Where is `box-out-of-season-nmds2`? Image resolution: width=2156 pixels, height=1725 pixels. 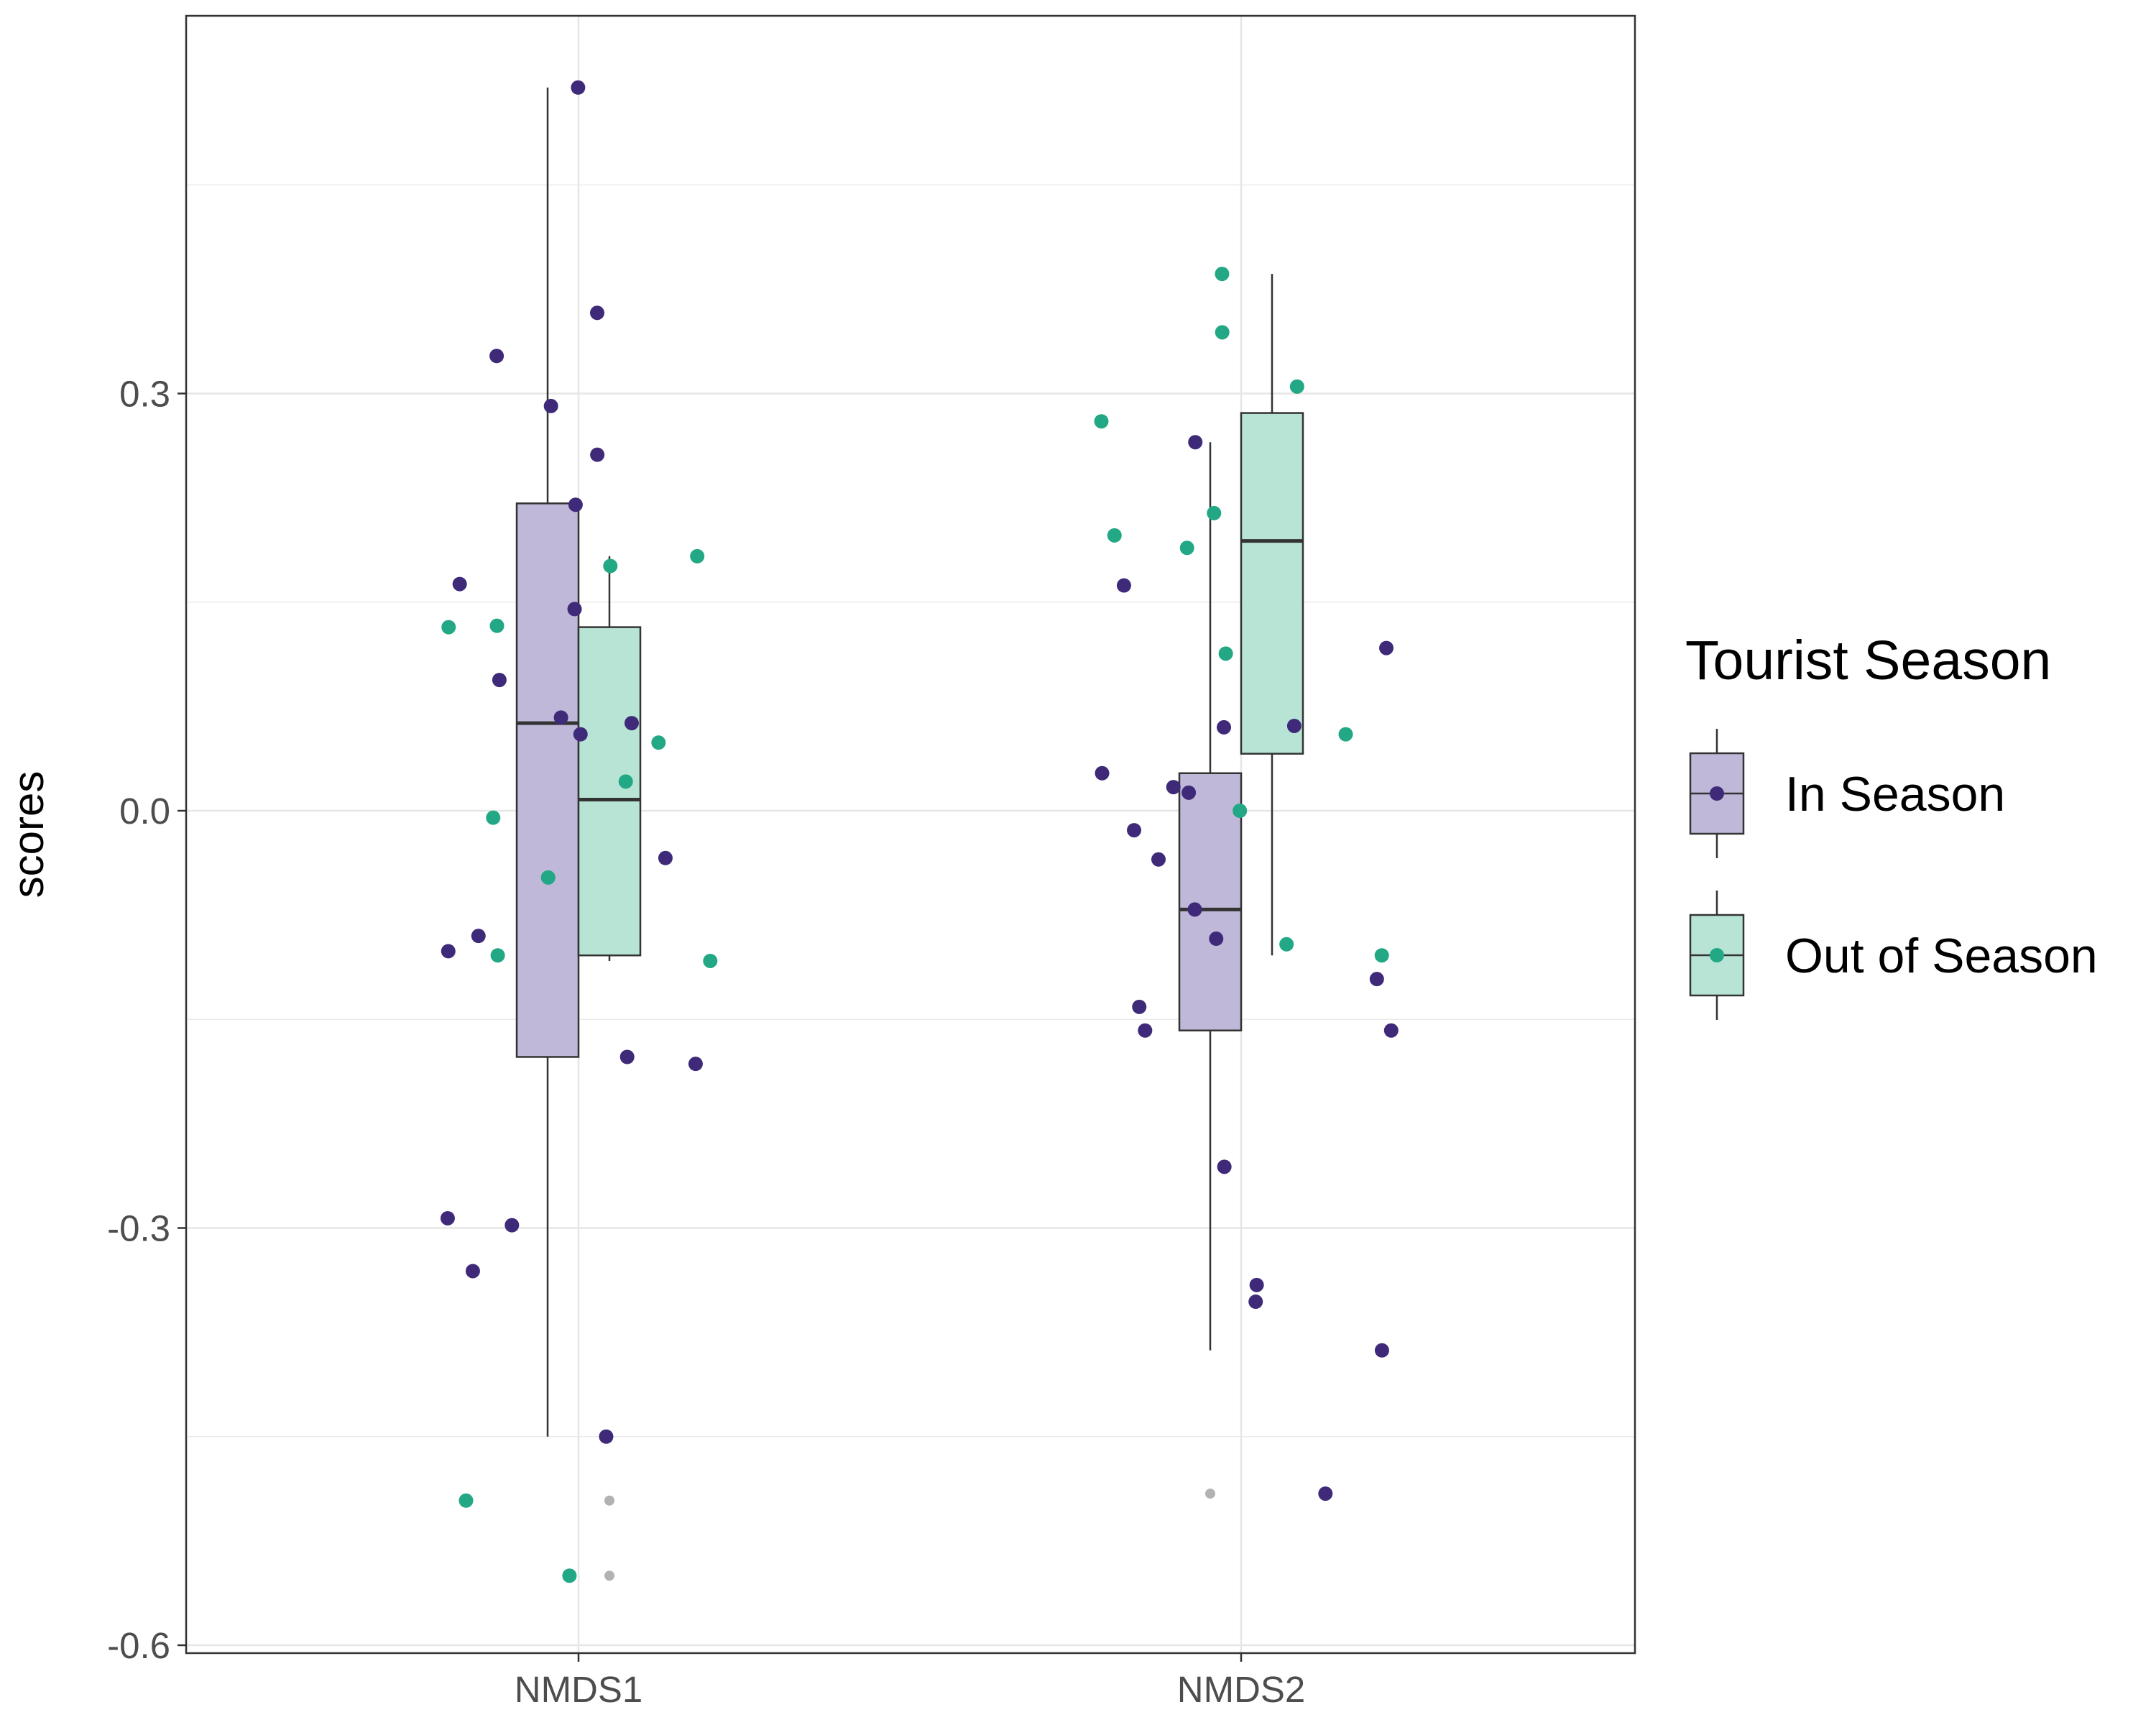
box-out-of-season-nmds2 is located at coordinates (1272, 615).